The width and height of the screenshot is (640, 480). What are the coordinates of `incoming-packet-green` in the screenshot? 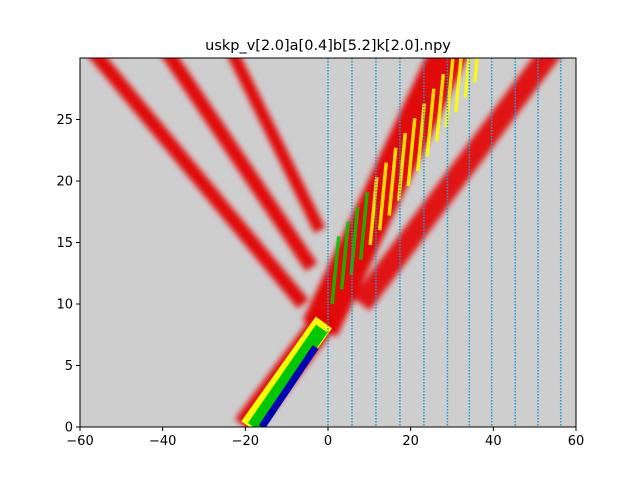 It's located at (287, 375).